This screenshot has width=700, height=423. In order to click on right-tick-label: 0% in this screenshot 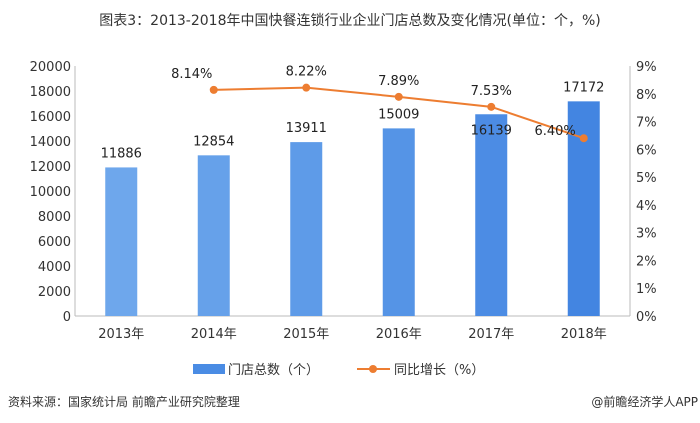, I will do `click(646, 317)`.